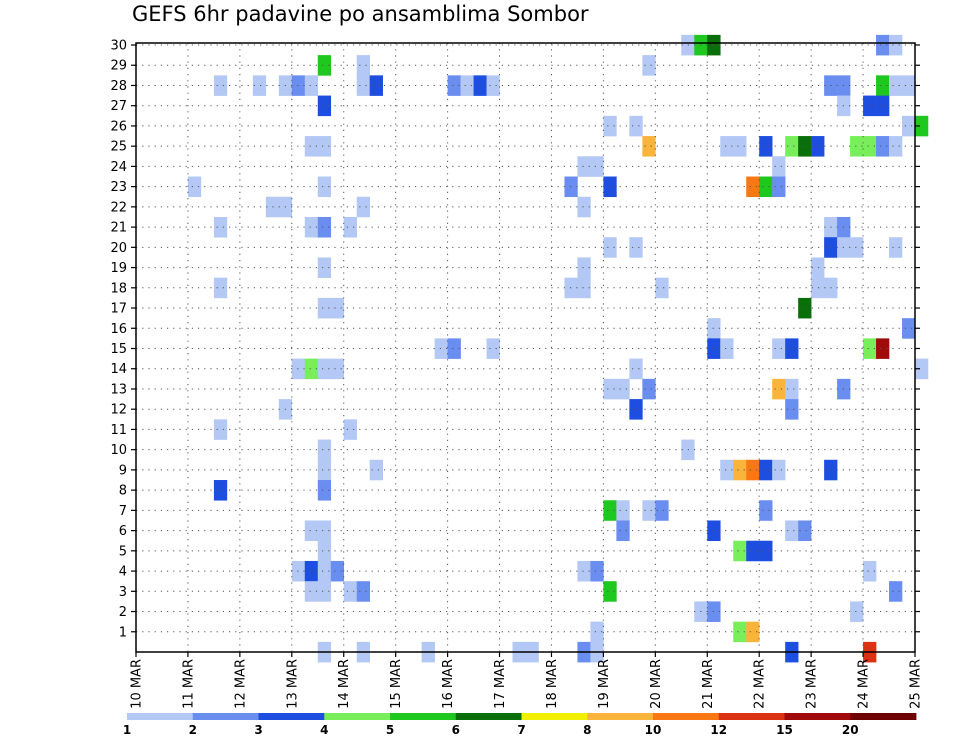 The image size is (960, 742). What do you see at coordinates (118, 66) in the screenshot?
I see `y-tick-label: 29` at bounding box center [118, 66].